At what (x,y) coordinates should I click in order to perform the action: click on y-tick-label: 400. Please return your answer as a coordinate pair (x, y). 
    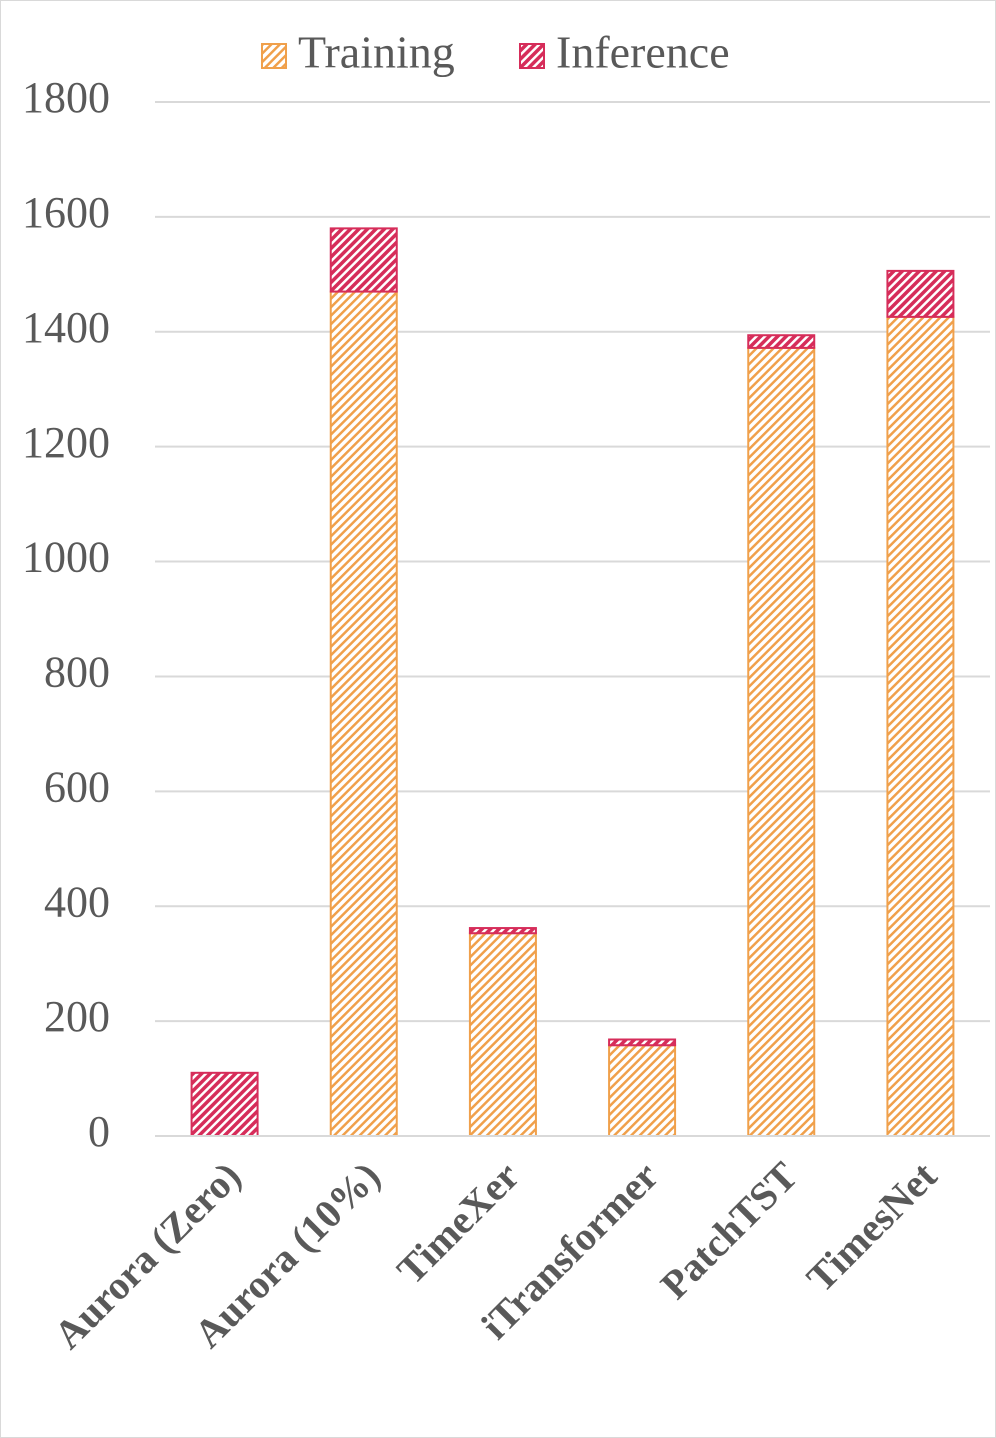
    Looking at the image, I should click on (77, 901).